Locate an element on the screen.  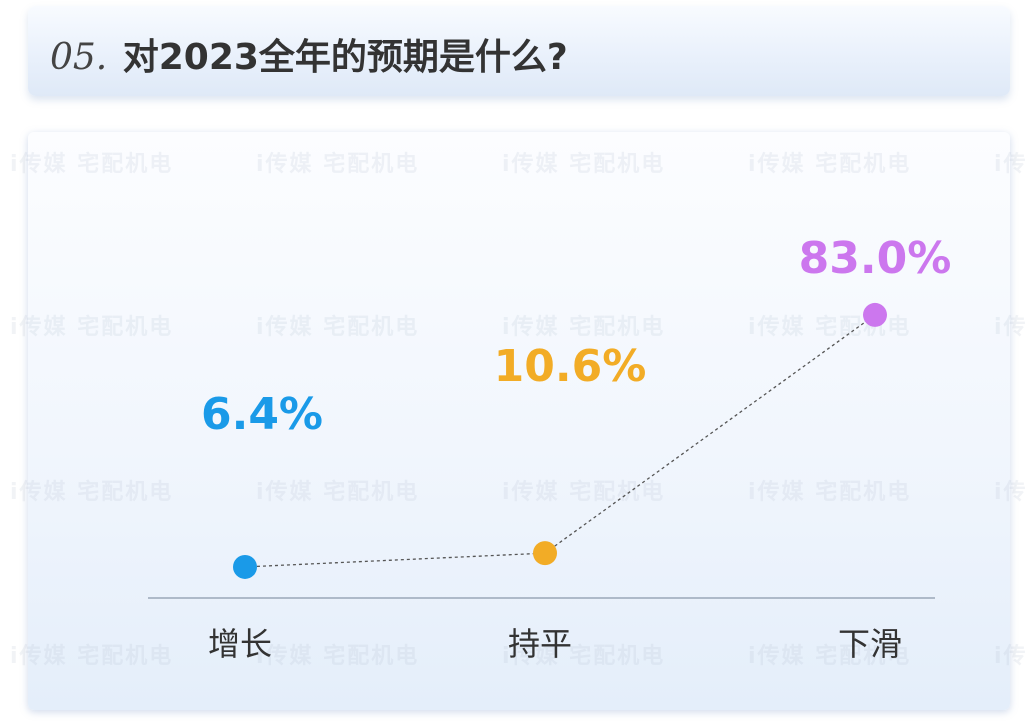
data-label: 83.0% is located at coordinates (875, 258).